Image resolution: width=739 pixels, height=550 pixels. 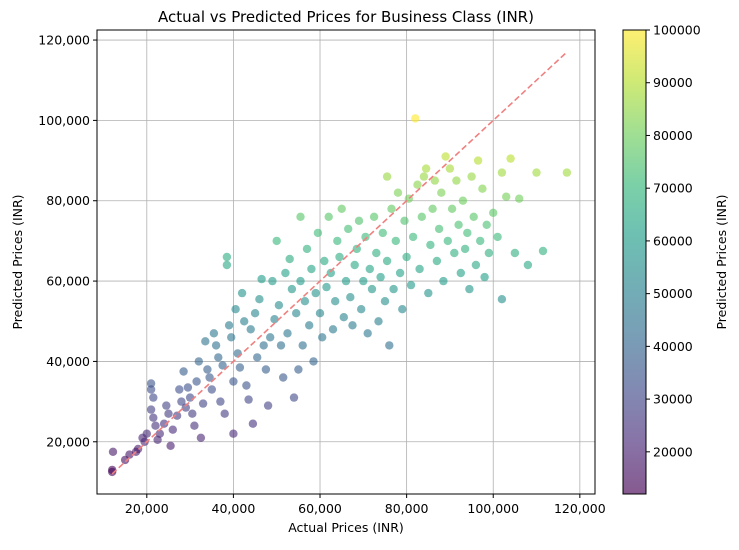 I want to click on x-tick-label: 40,000, so click(x=234, y=508).